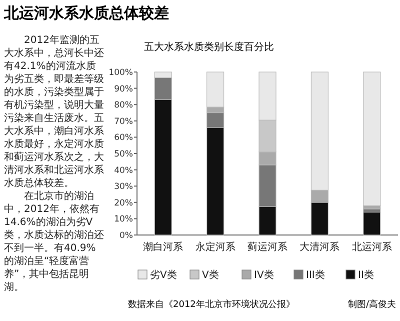 The height and width of the screenshot is (321, 400). Describe the element at coordinates (54, 112) in the screenshot. I see `annotation: 2012年监测的五大水系中，总河长中还有42.1%的河流水质为劣五类，即最差等级的水质，污染类型属于有机污染型，说明大量污染来自生活废水。五大水系中，潮白河水系水质最好，永定河水质和蓟运河水系次之，大清河水系和北运河水系水质总体较差。` at that location.